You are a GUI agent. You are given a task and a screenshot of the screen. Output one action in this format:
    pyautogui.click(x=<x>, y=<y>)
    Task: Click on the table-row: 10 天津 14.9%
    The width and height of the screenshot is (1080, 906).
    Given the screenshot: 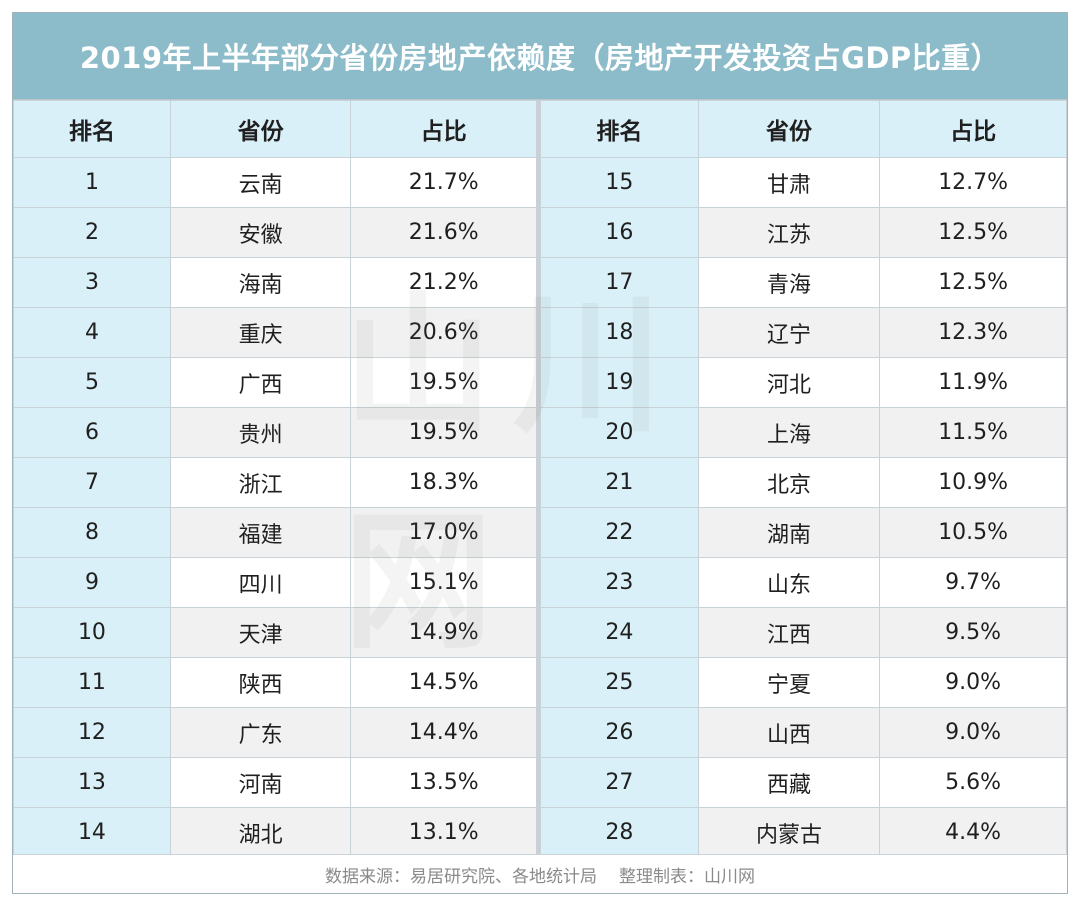 What is the action you would take?
    pyautogui.click(x=275, y=632)
    